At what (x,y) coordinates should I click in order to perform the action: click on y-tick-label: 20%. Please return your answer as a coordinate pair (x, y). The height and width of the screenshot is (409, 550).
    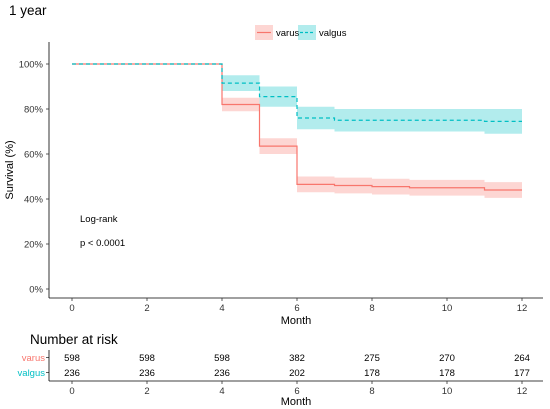
    Looking at the image, I should click on (34, 245).